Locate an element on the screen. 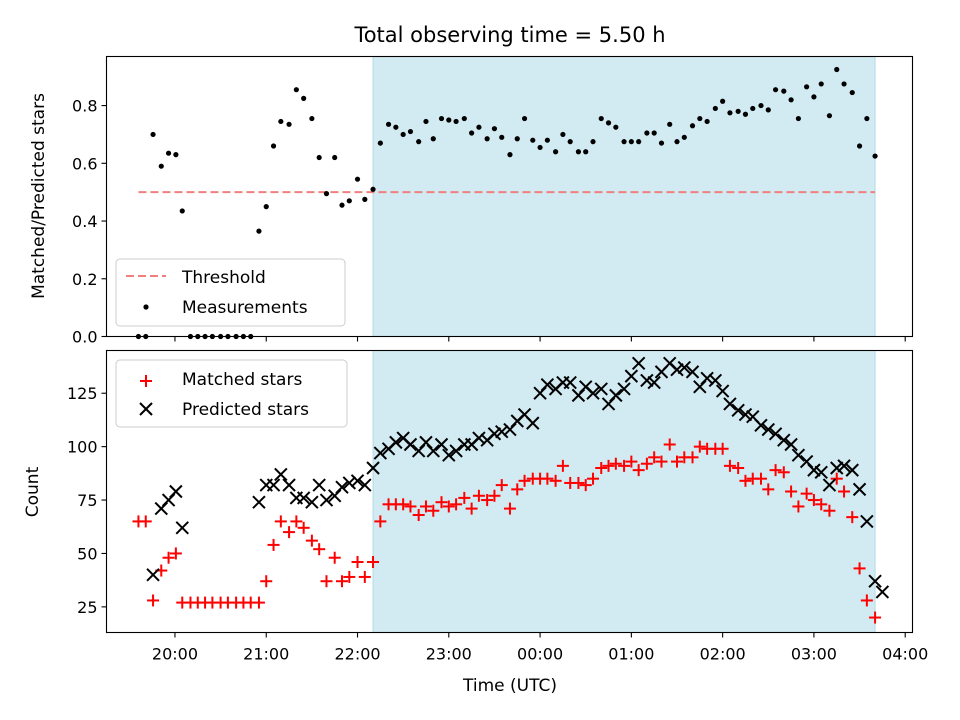  top-y-tick-label: 0.8 is located at coordinates (84, 106).